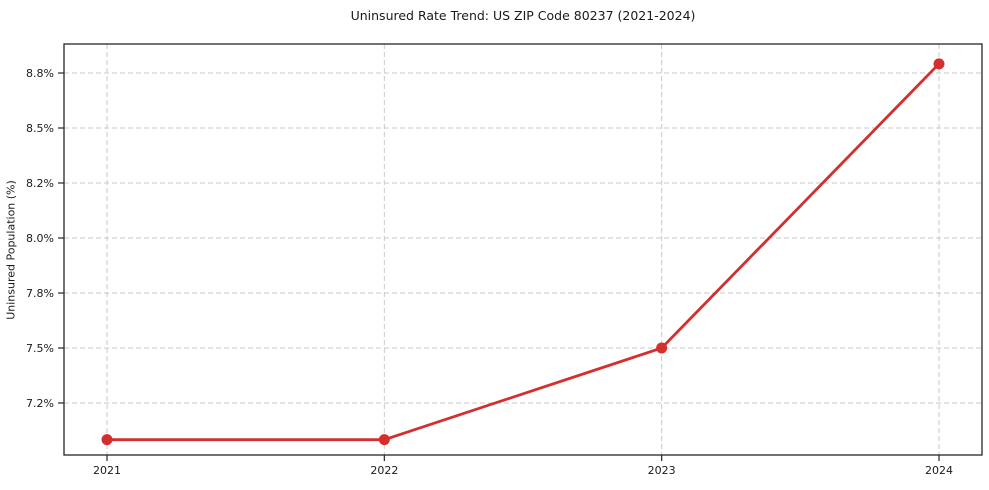 The height and width of the screenshot is (490, 989). What do you see at coordinates (662, 470) in the screenshot?
I see `x-tick-label: 2023` at bounding box center [662, 470].